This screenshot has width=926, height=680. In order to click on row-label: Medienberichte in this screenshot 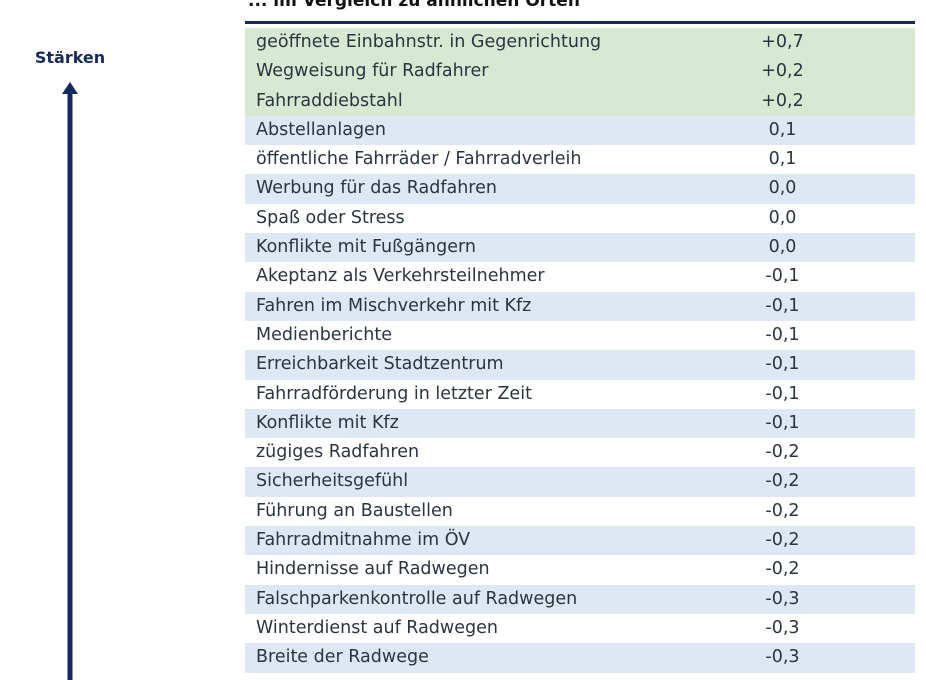, I will do `click(324, 334)`.